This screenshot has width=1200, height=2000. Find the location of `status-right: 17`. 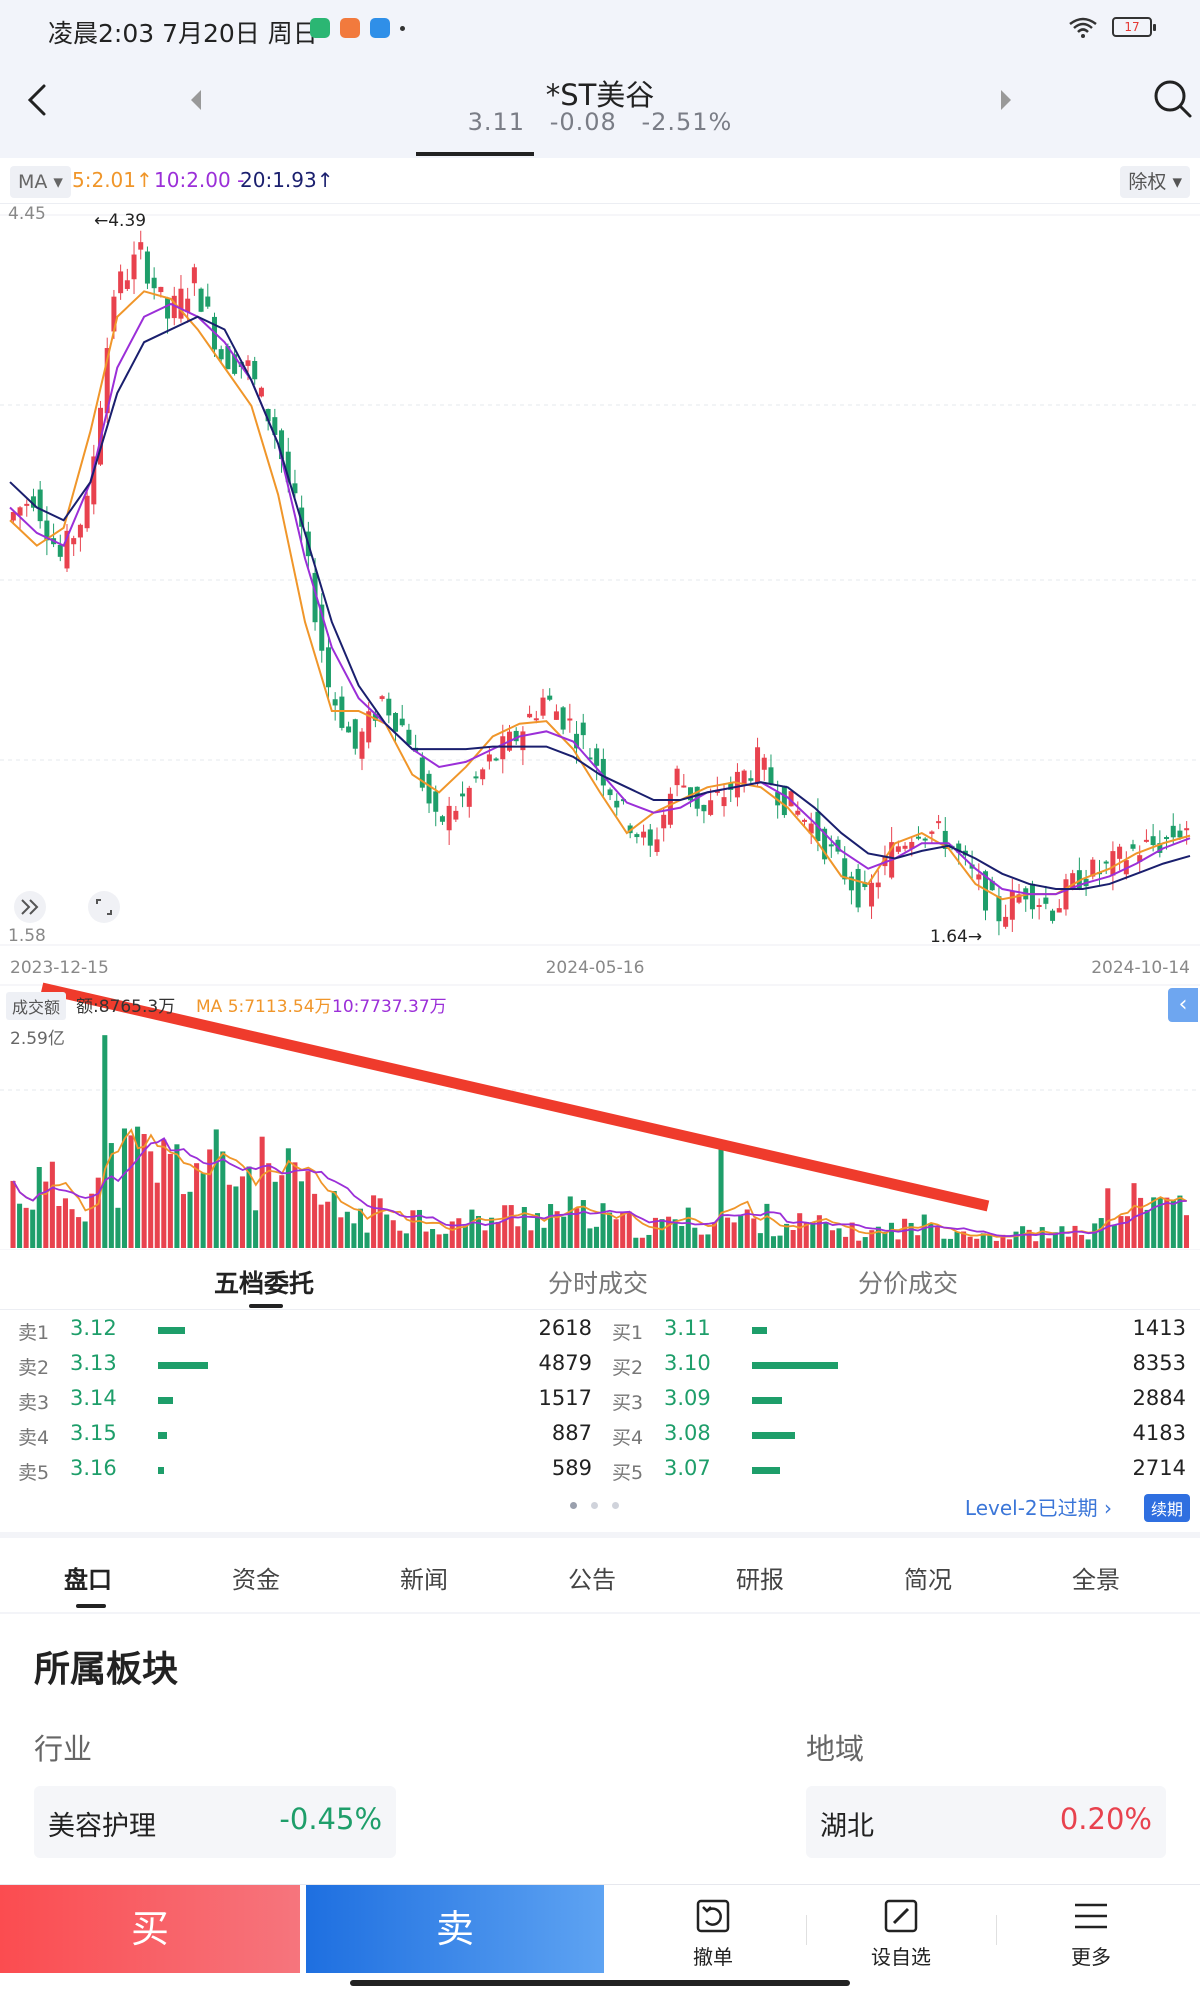

status-right: 17 is located at coordinates (1112, 27).